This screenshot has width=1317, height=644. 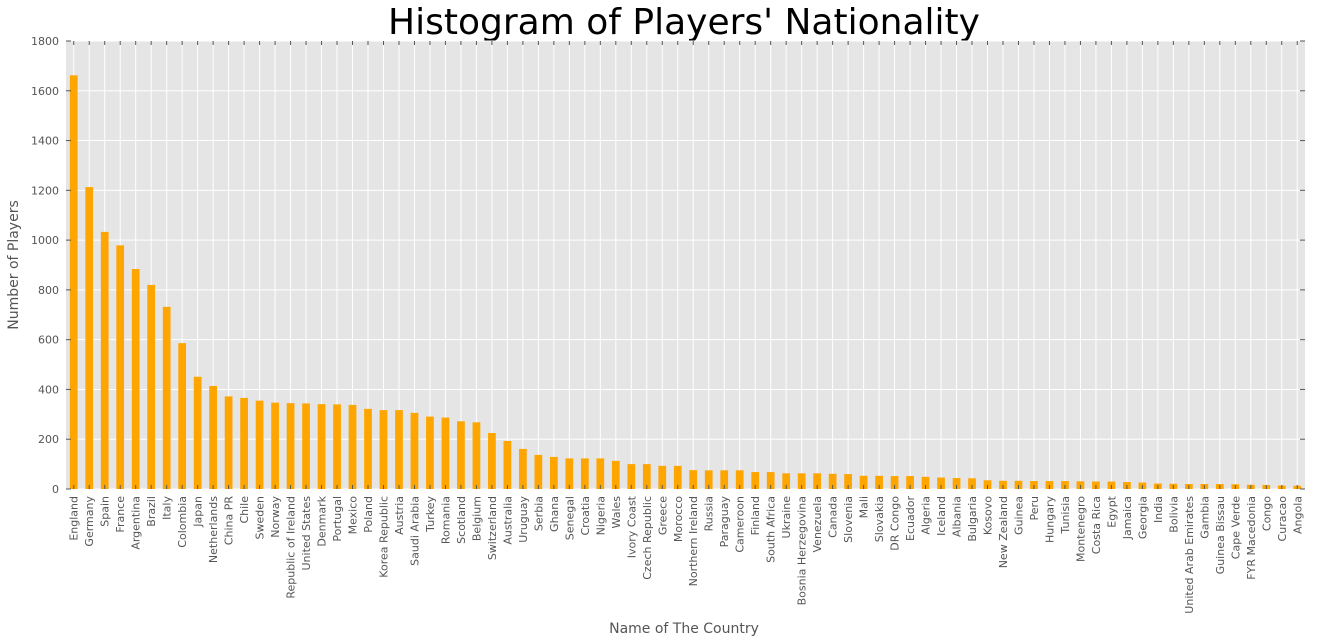 What do you see at coordinates (353, 515) in the screenshot?
I see `x-tick-label: Mexico` at bounding box center [353, 515].